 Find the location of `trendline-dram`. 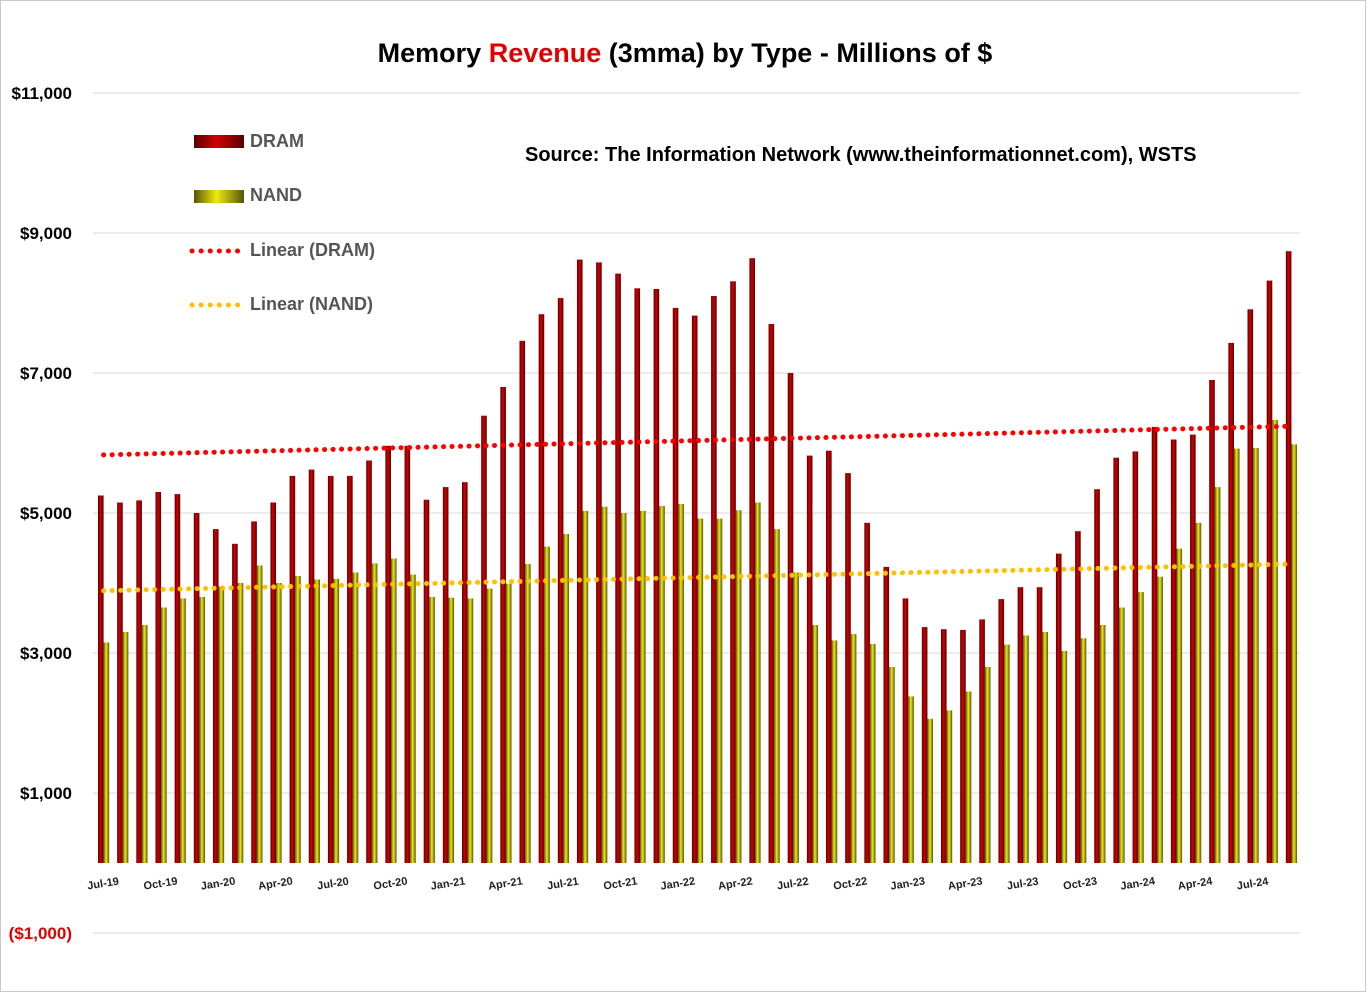

trendline-dram is located at coordinates (697, 440).